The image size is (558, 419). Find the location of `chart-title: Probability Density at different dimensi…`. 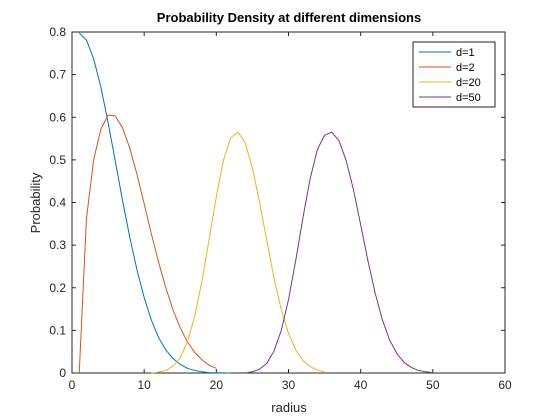

chart-title: Probability Density at different dimensi… is located at coordinates (289, 17).